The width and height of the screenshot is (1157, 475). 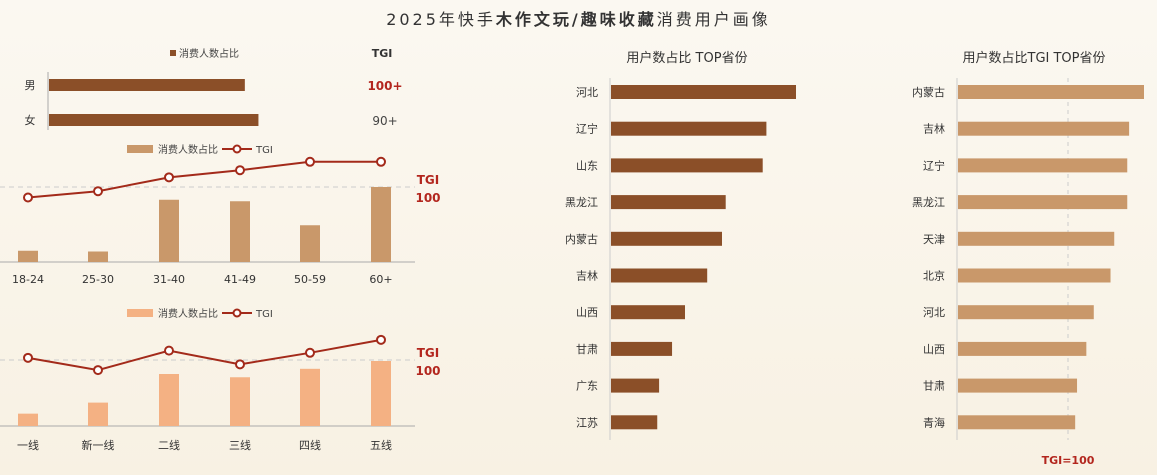 What do you see at coordinates (28, 445) in the screenshot?
I see `x-tick-label: 一线` at bounding box center [28, 445].